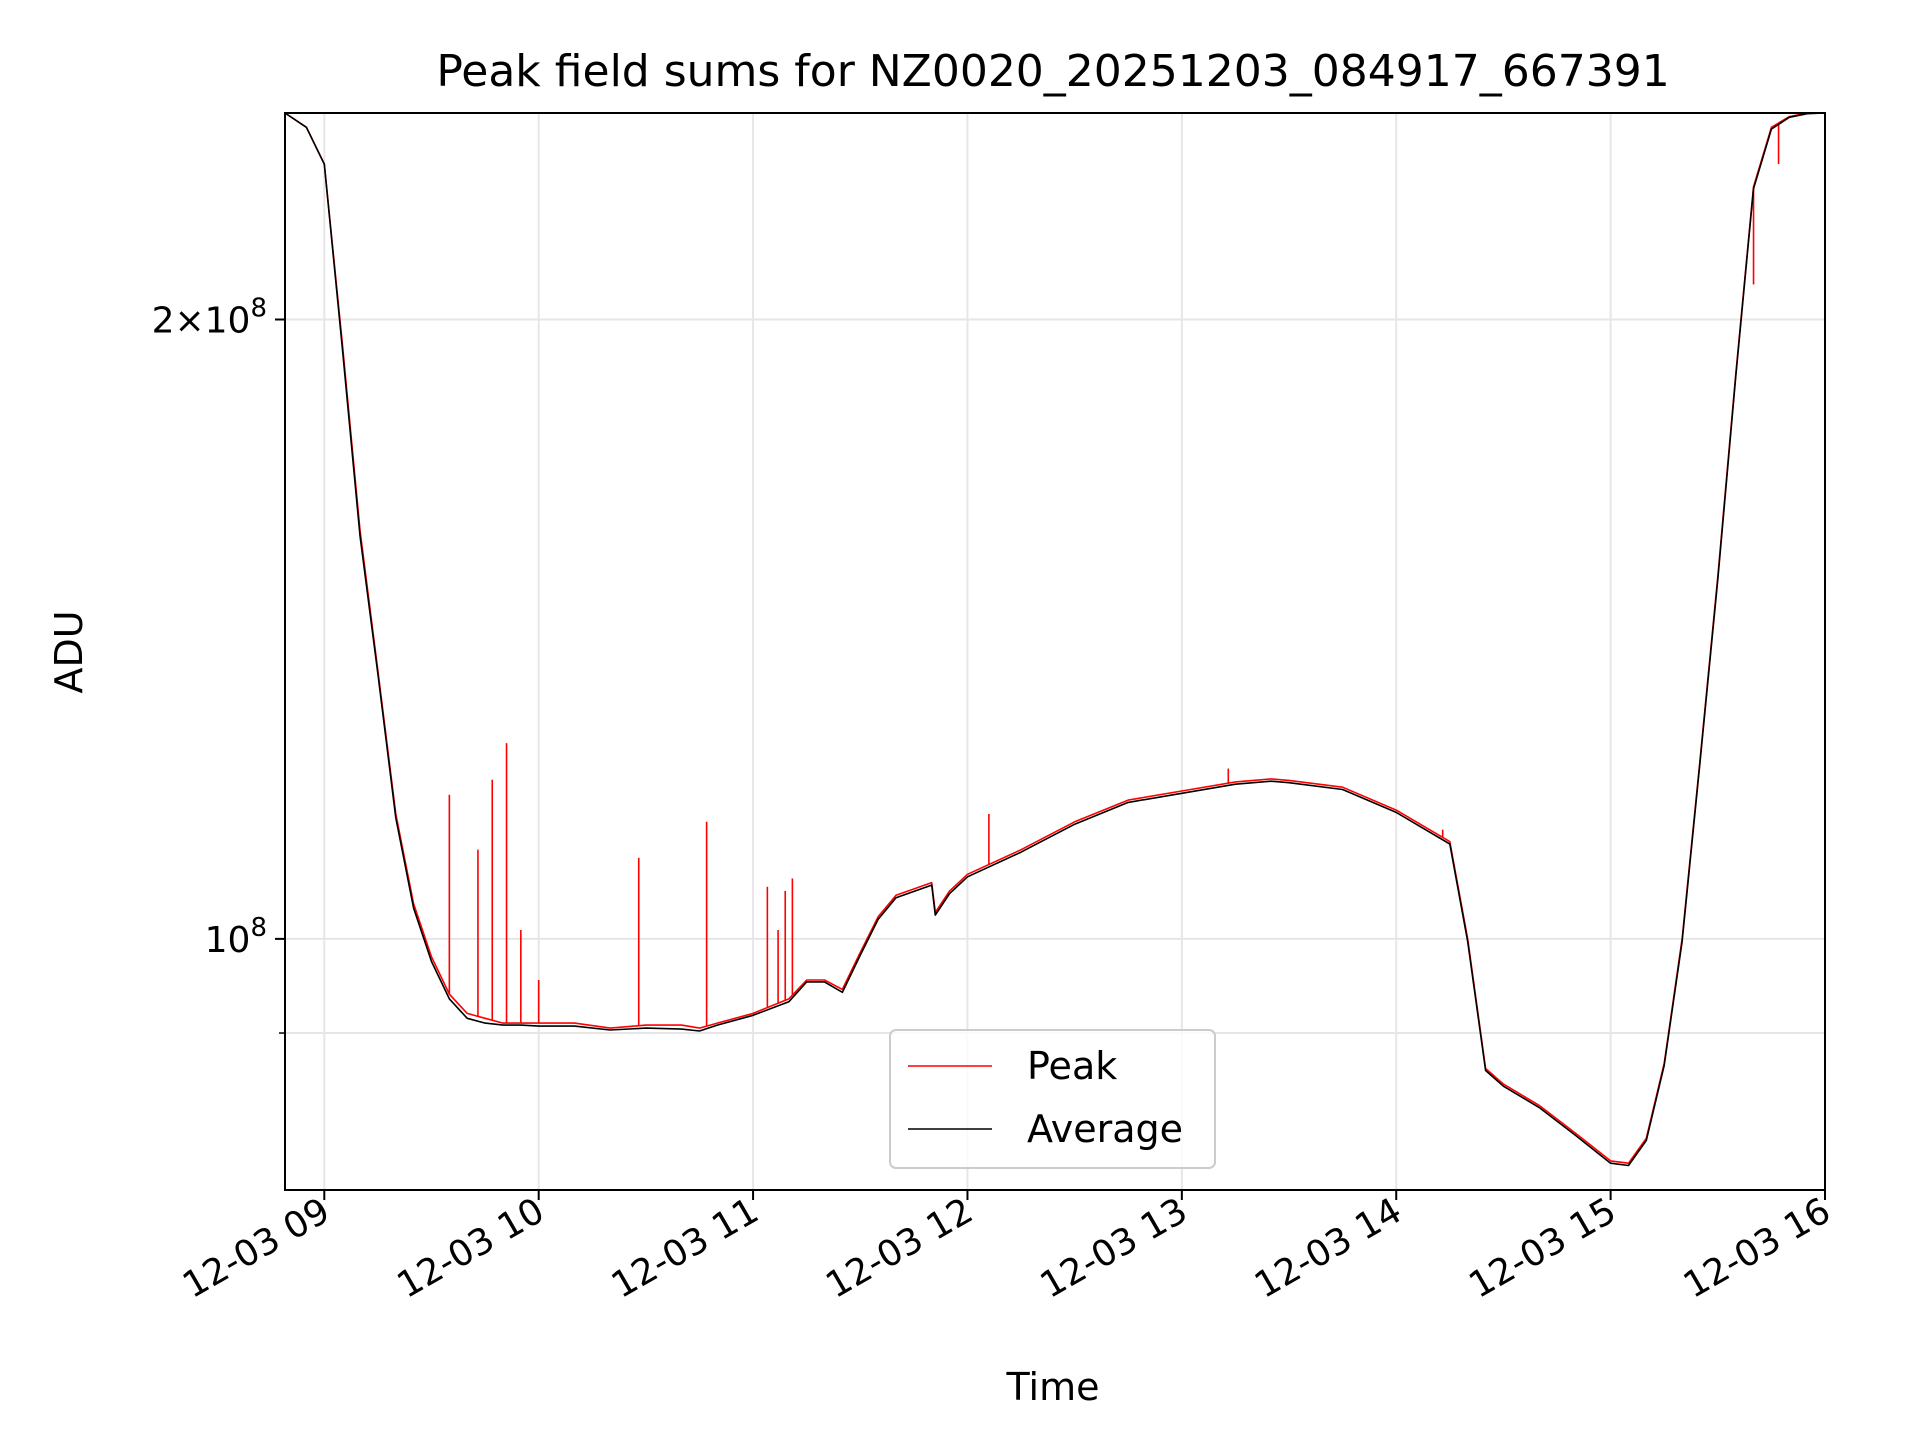 This screenshot has height=1440, width=1920. What do you see at coordinates (1072, 1066) in the screenshot?
I see `legend-label-peak: Peak` at bounding box center [1072, 1066].